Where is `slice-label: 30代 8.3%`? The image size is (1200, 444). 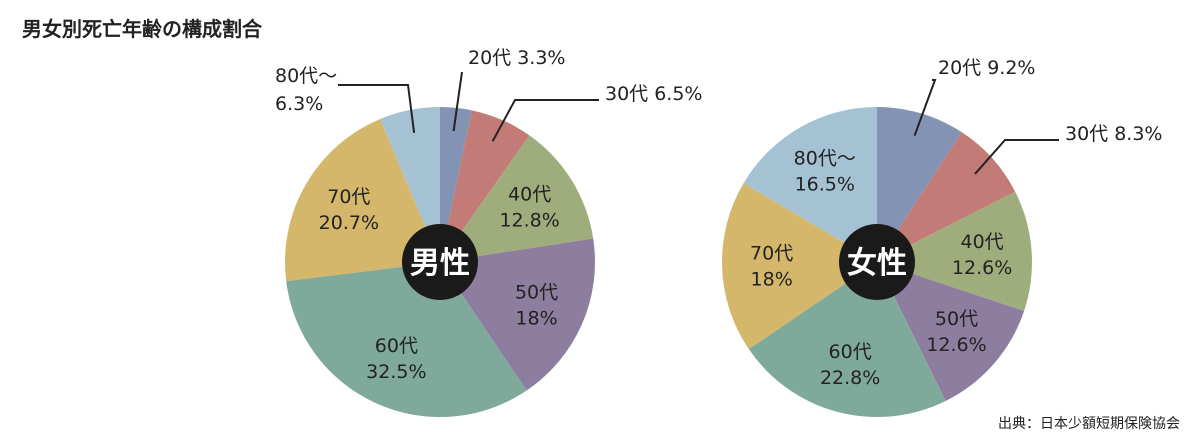
slice-label: 30代 8.3% is located at coordinates (1113, 134).